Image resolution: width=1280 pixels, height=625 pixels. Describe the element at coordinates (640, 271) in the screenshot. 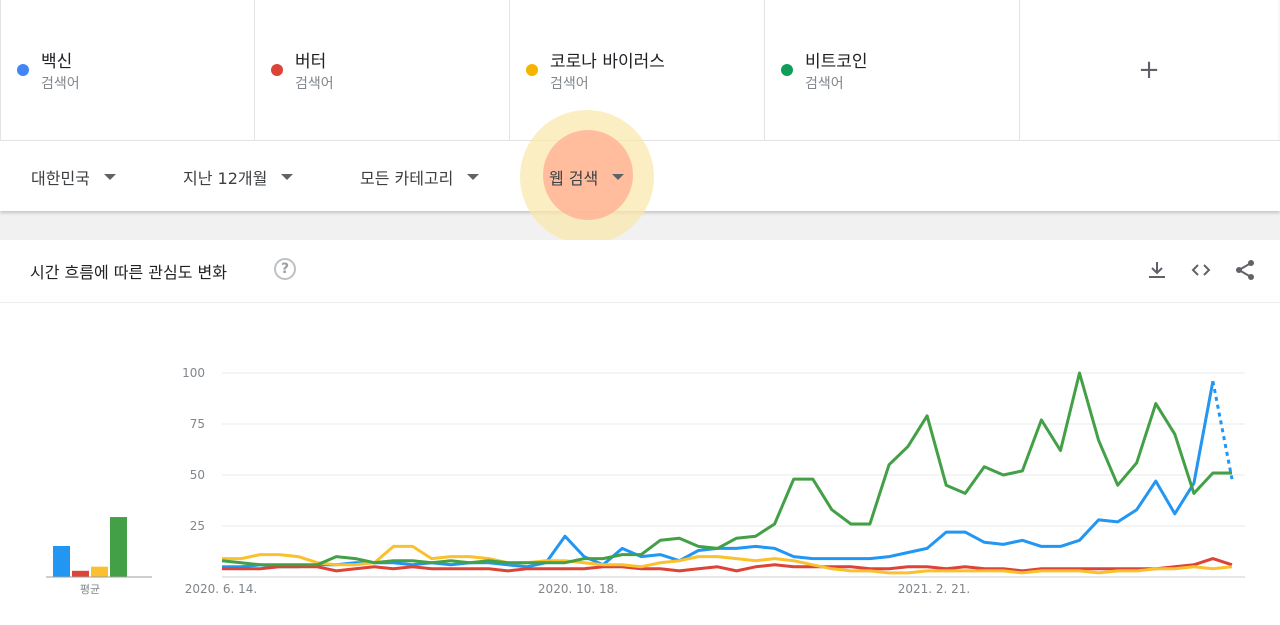

I see `card-header: 시간 흐름에 따른 관심도 변화 ?` at that location.